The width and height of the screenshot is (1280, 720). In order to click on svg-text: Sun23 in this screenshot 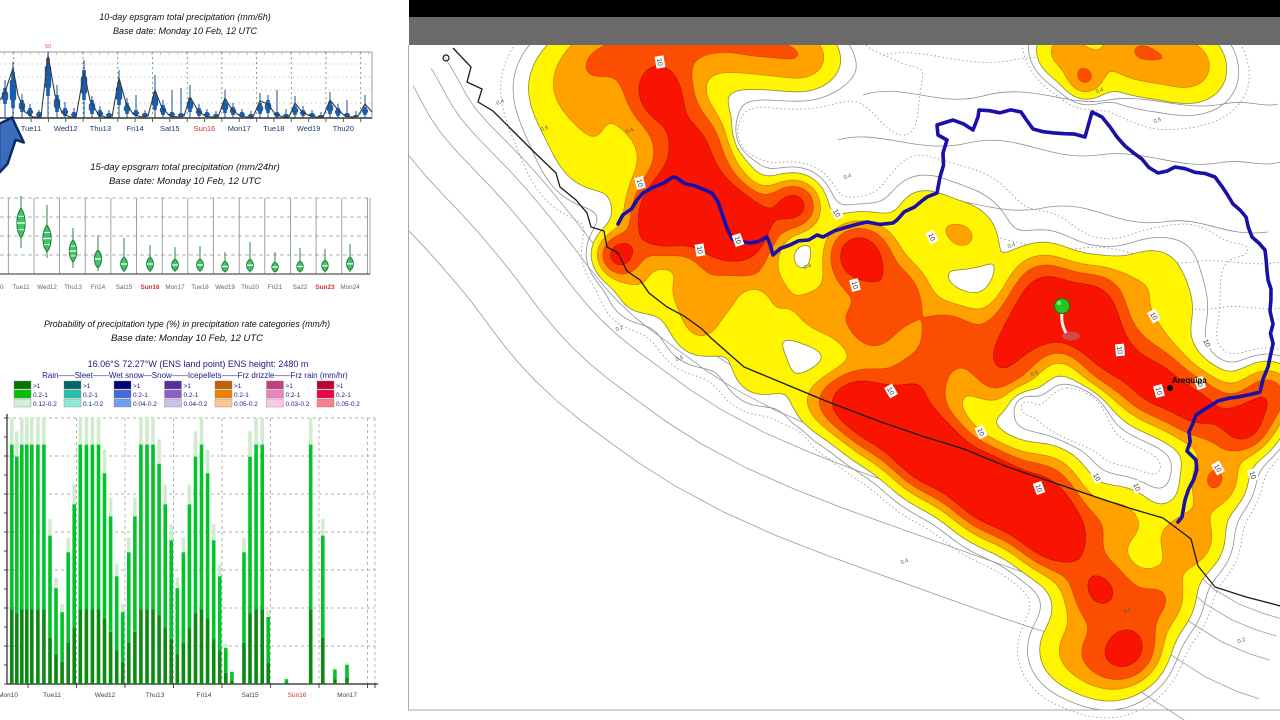, I will do `click(325, 287)`.